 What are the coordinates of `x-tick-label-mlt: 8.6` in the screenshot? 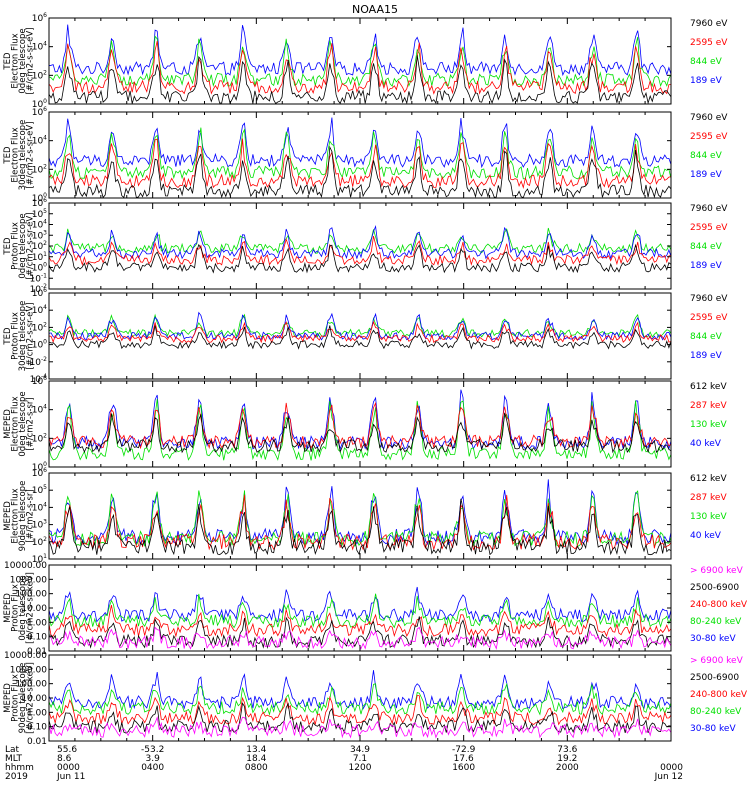 It's located at (64, 759).